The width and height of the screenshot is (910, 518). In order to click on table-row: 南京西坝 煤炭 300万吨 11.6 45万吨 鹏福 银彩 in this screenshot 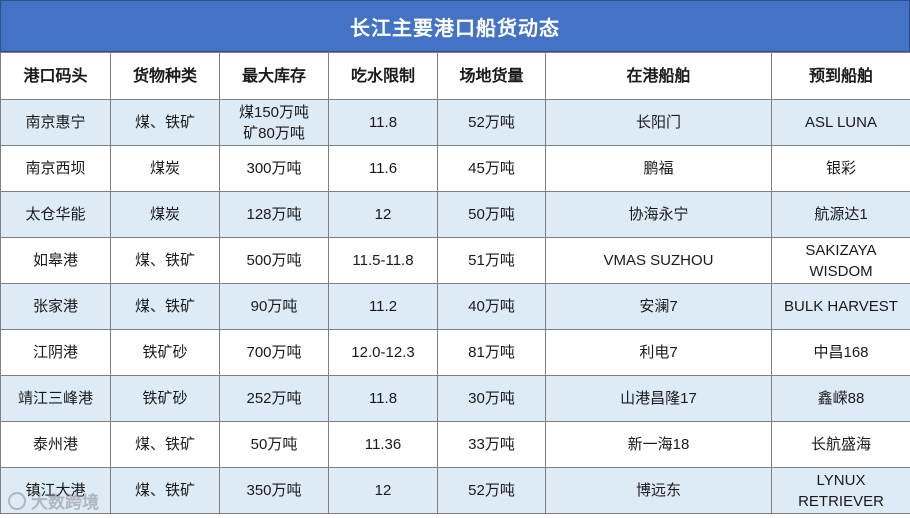, I will do `click(455, 168)`.